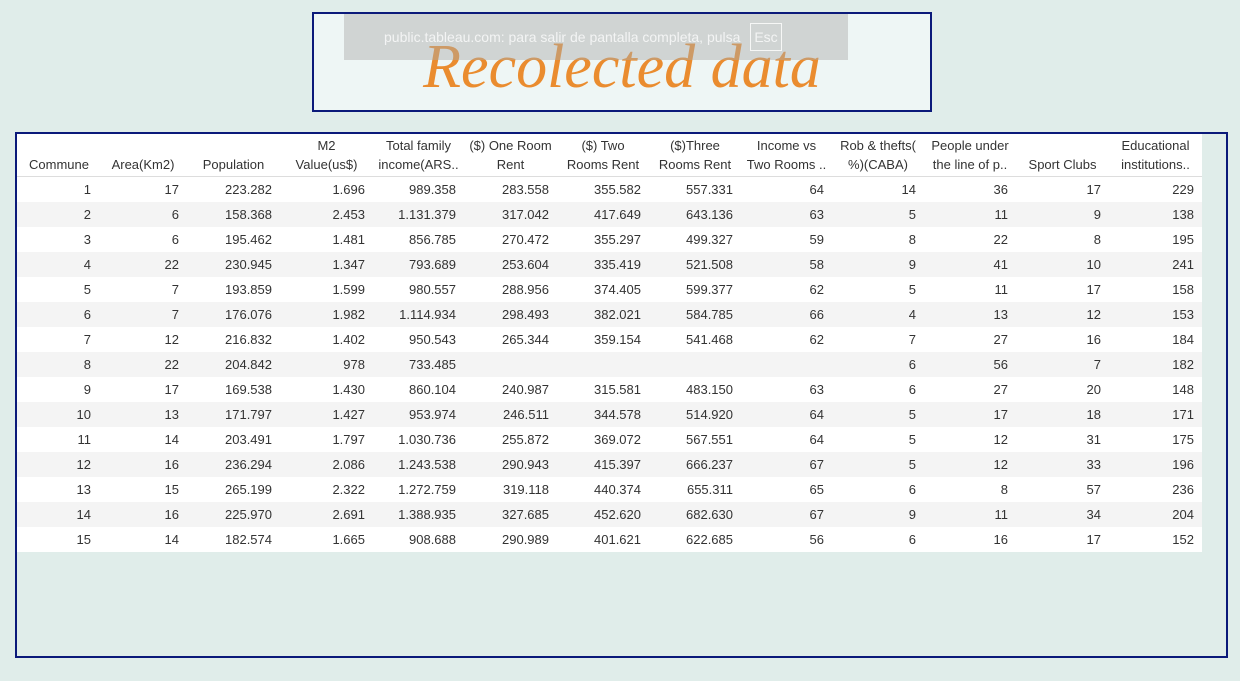 This screenshot has height=681, width=1240. I want to click on table-cell: 15, so click(83, 539).